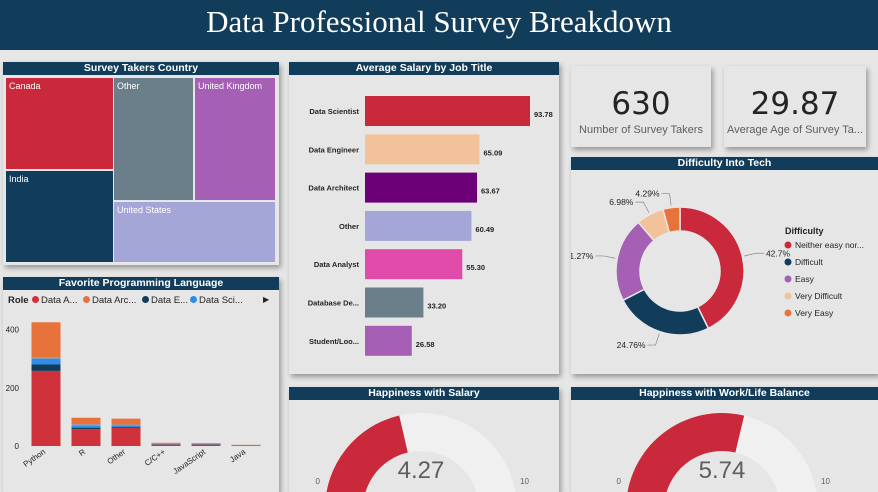 This screenshot has width=878, height=492. Describe the element at coordinates (17, 446) in the screenshot. I see `y-tick-label: 0` at that location.